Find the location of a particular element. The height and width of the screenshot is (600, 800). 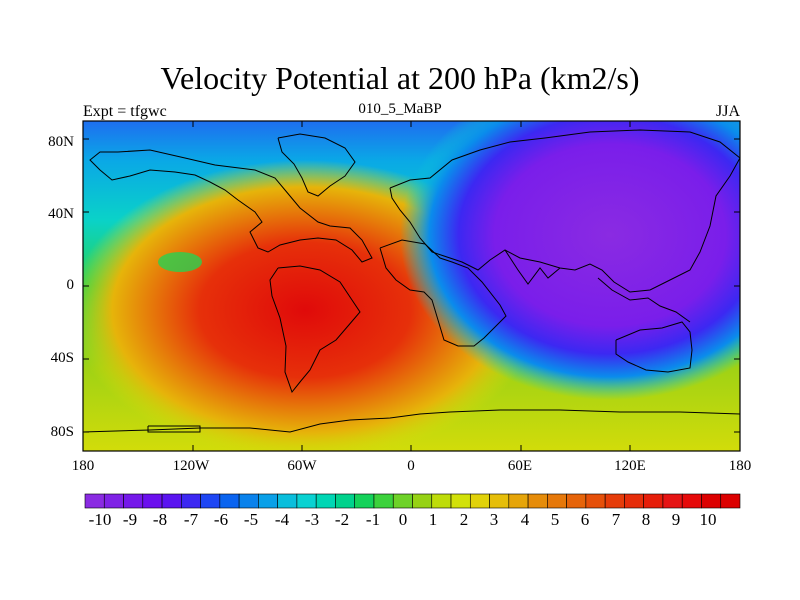

lon-label-120e: 120E is located at coordinates (630, 466).